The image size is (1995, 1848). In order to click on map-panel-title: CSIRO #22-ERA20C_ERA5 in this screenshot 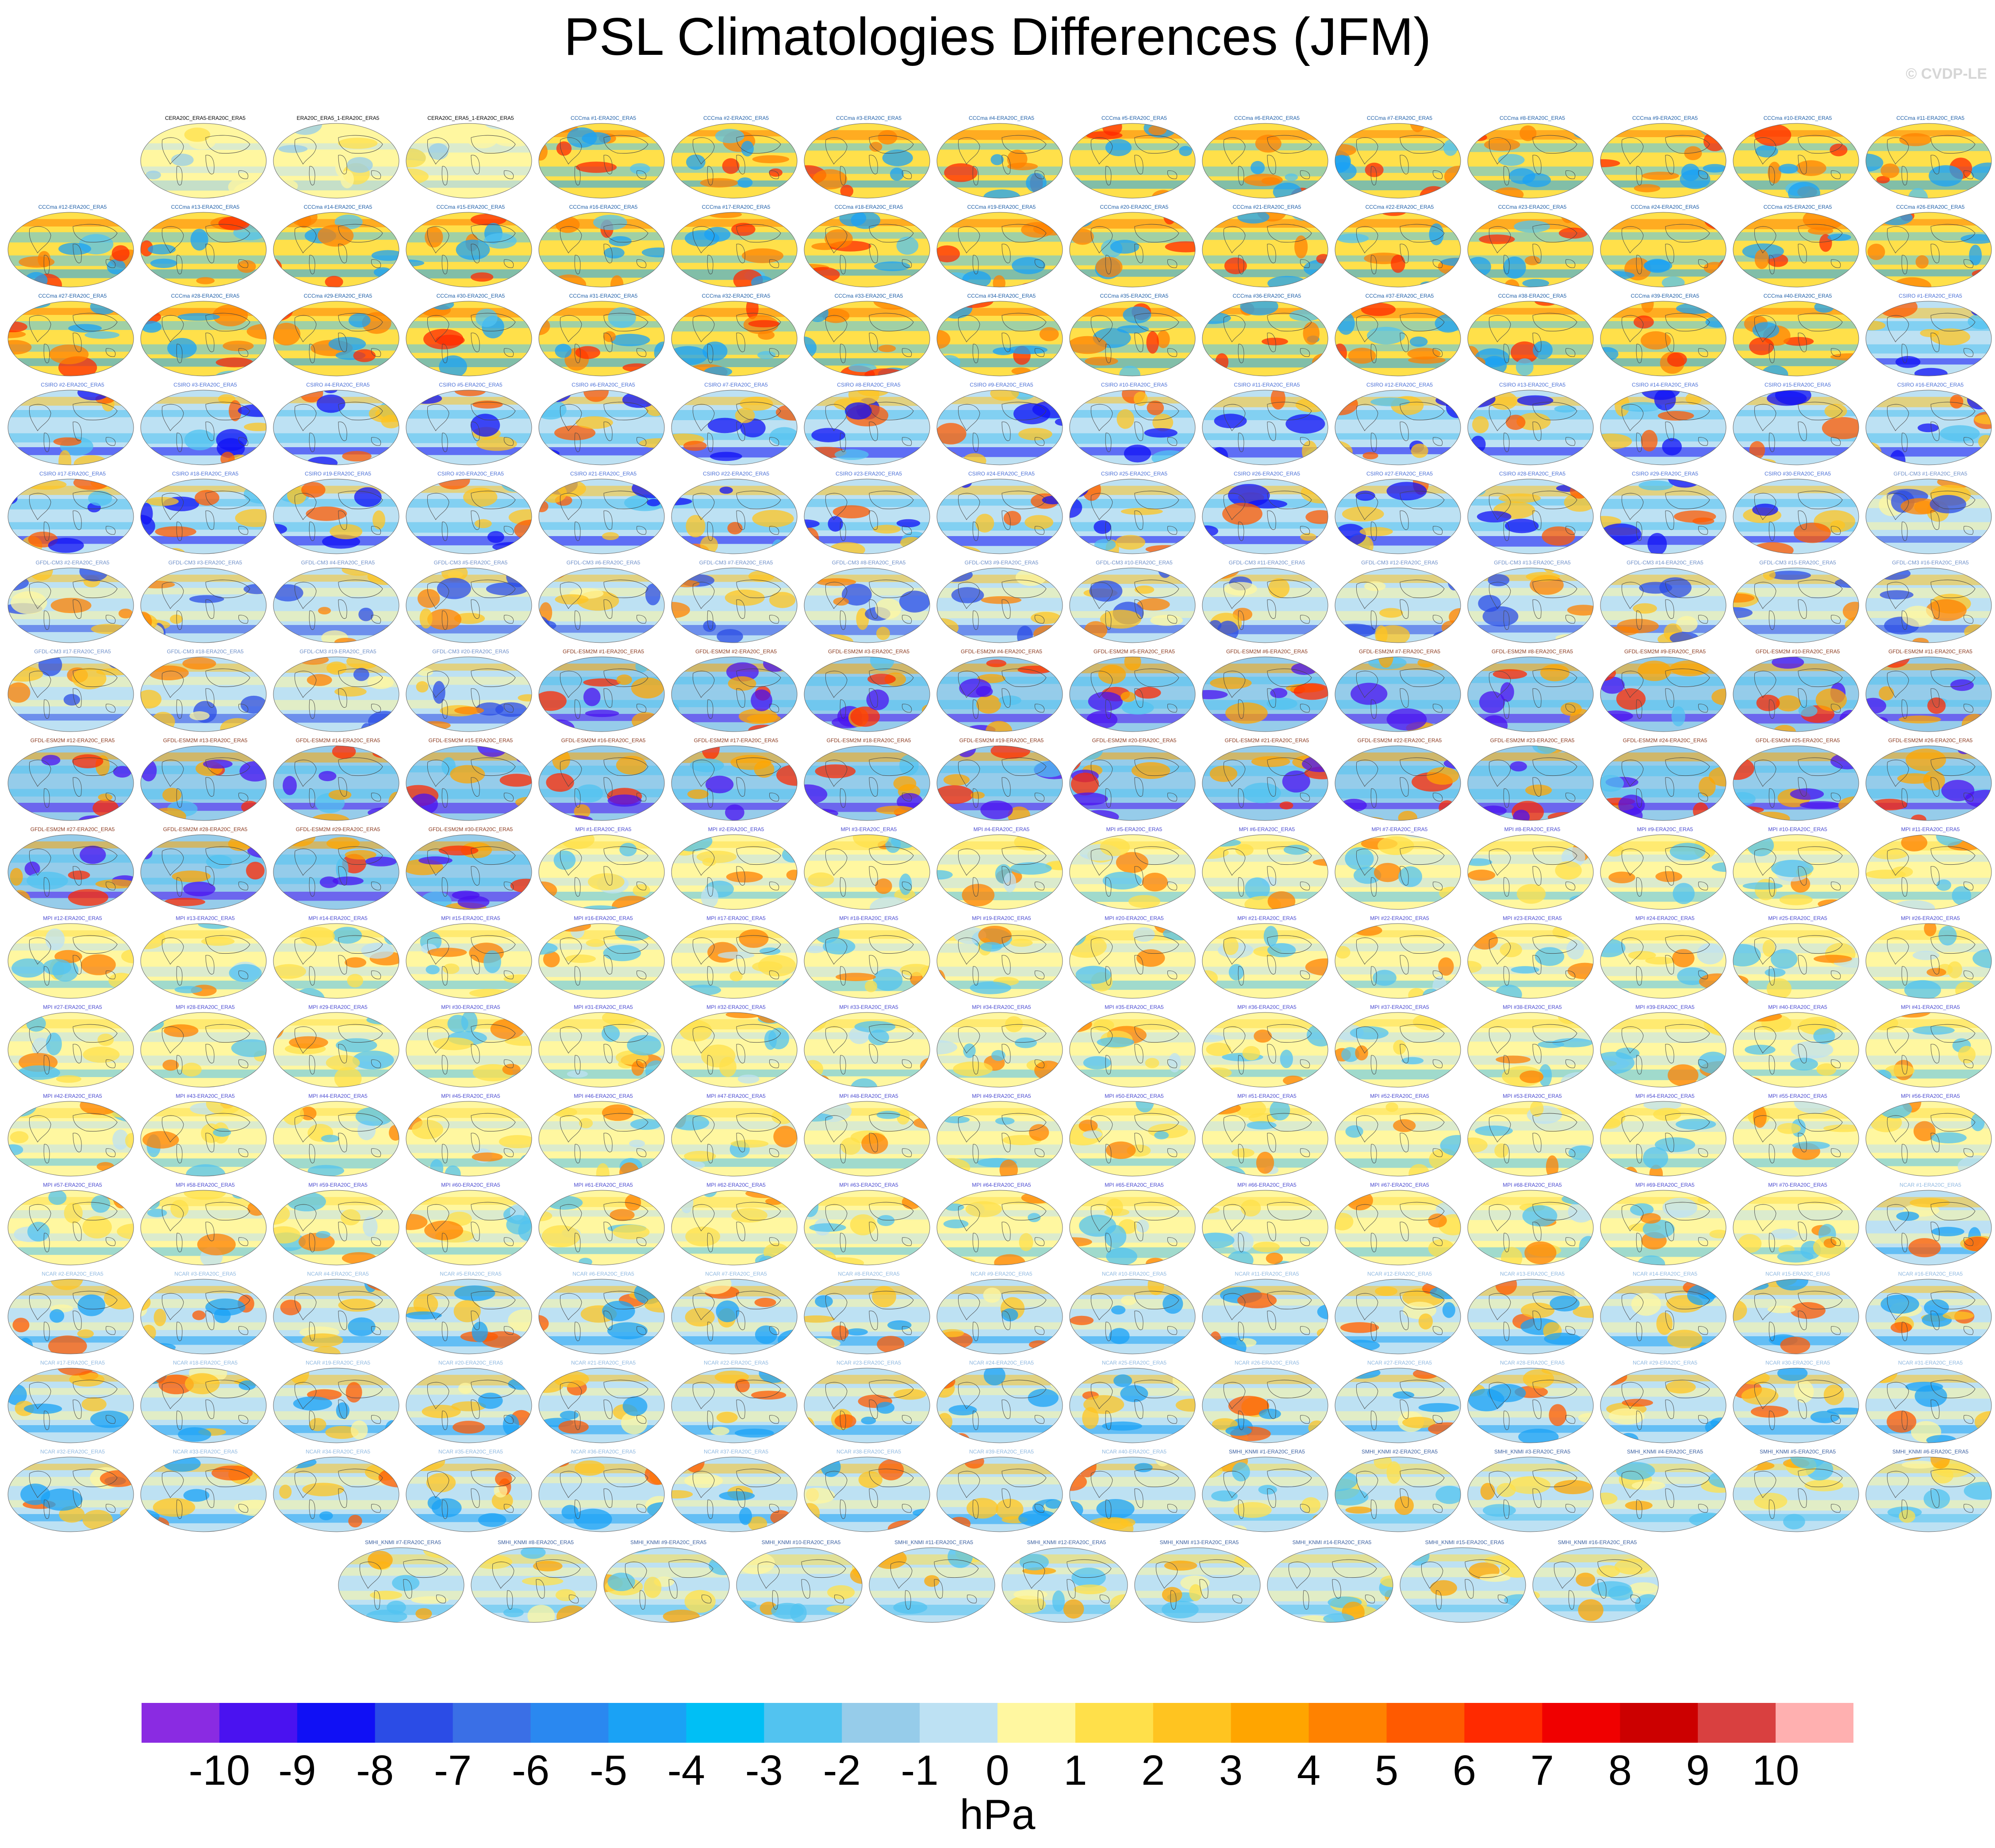, I will do `click(736, 474)`.